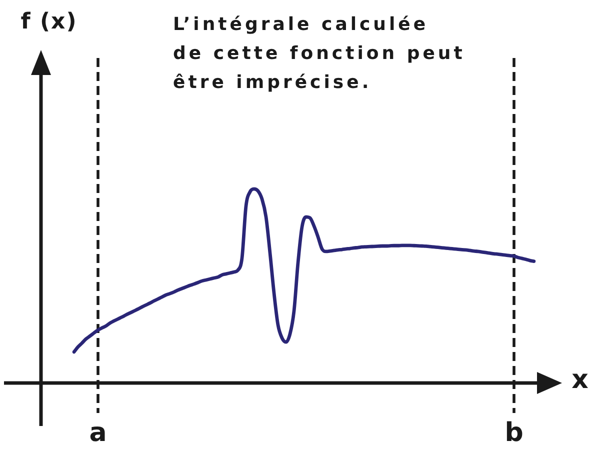 This screenshot has width=591, height=451. What do you see at coordinates (49, 22) in the screenshot?
I see `text: f (x)` at bounding box center [49, 22].